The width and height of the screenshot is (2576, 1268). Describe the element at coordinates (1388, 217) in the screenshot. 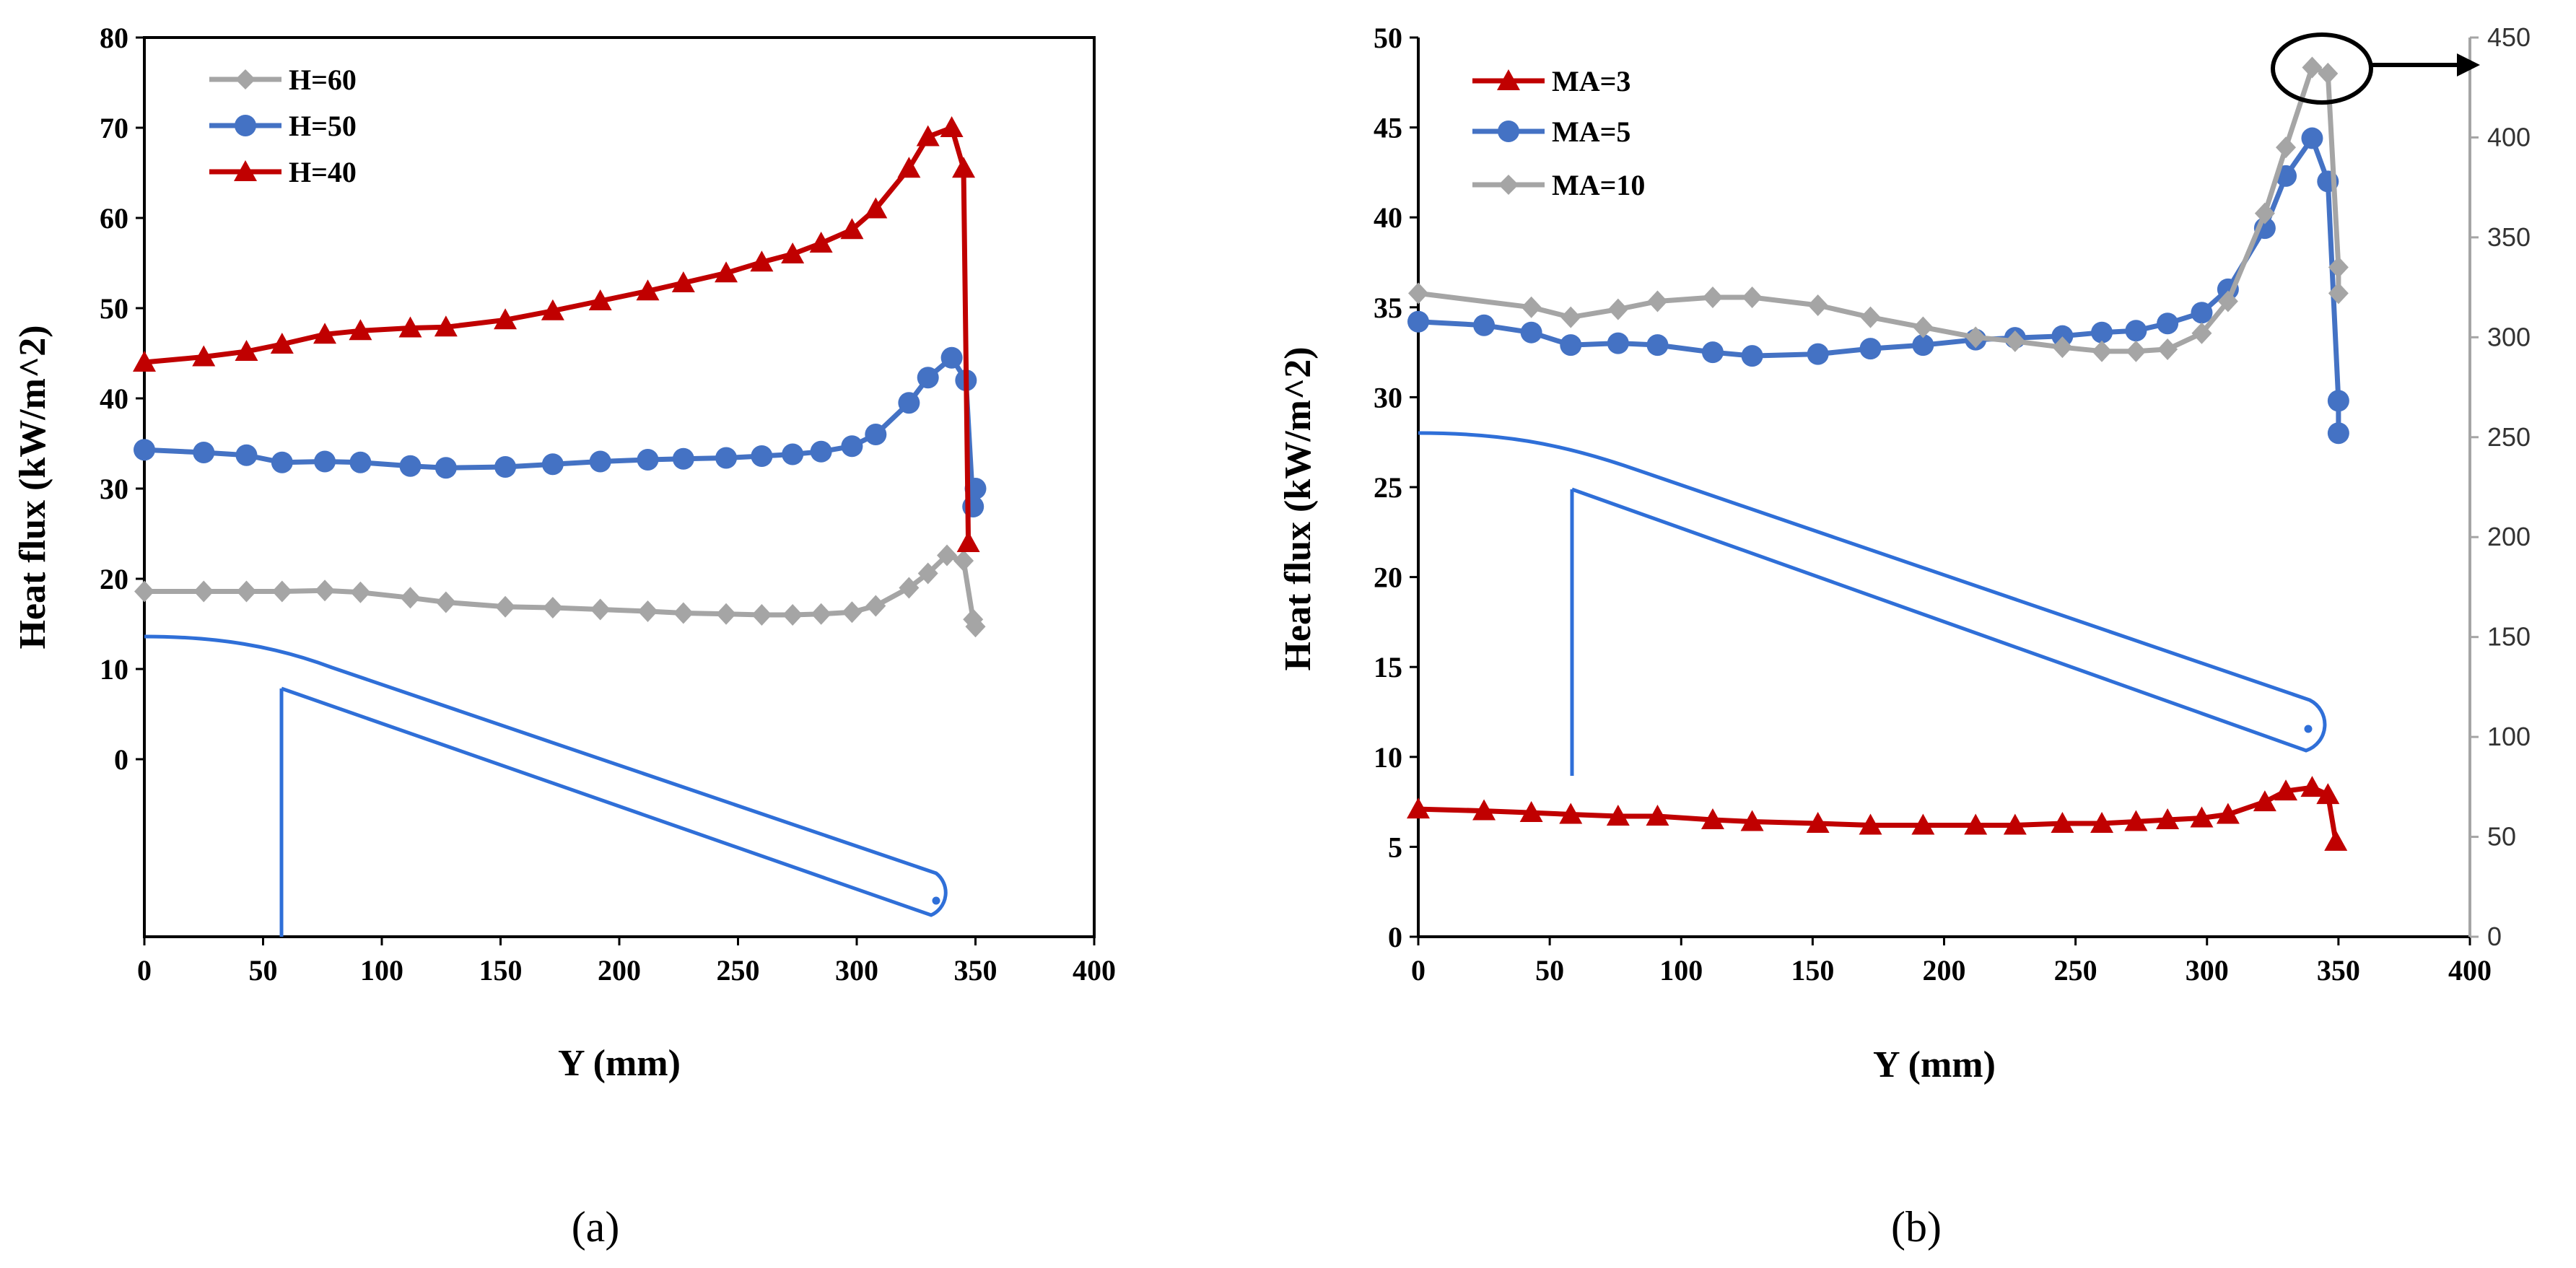

I see `y-tick-label: 40` at that location.